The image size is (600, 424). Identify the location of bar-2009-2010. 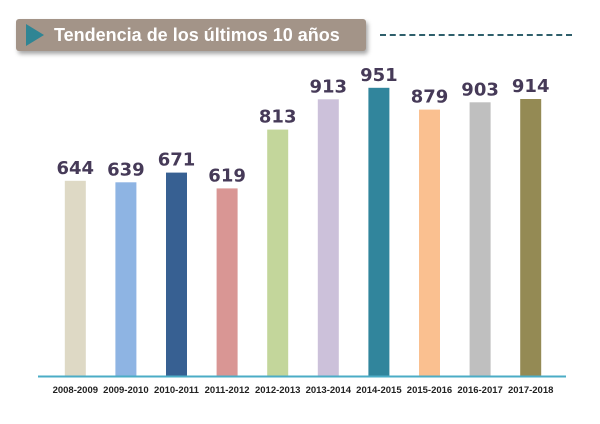
(126, 279).